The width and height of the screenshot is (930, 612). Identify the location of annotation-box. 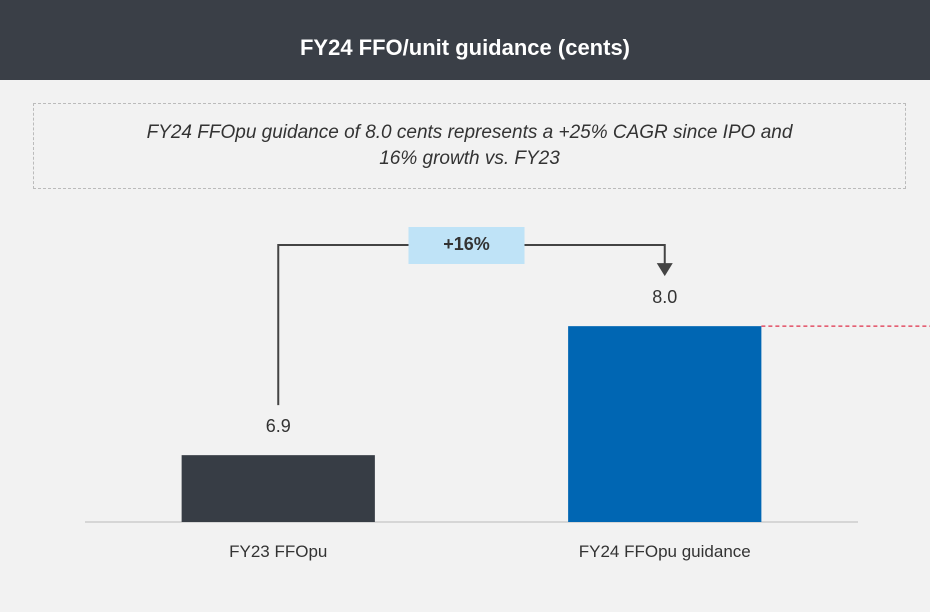
(466, 245).